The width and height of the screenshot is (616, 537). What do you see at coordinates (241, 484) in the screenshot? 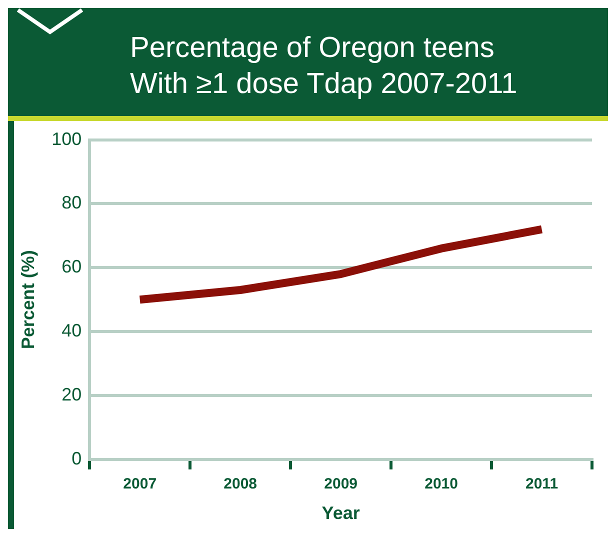
I see `x-tick-label: 2008` at bounding box center [241, 484].